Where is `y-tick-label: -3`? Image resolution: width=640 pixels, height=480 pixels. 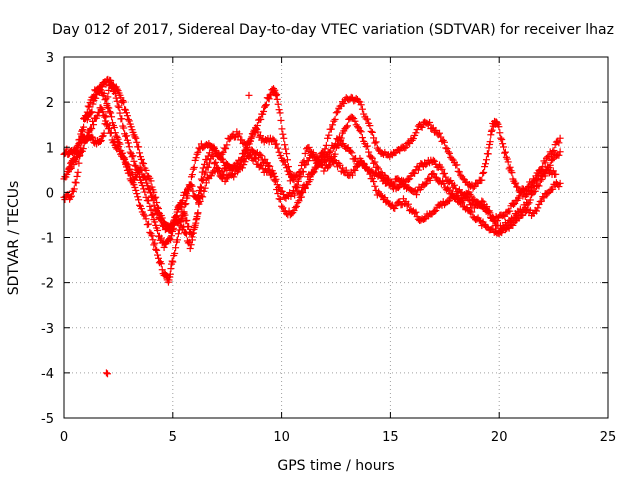
y-tick-label: -3 is located at coordinates (47, 329).